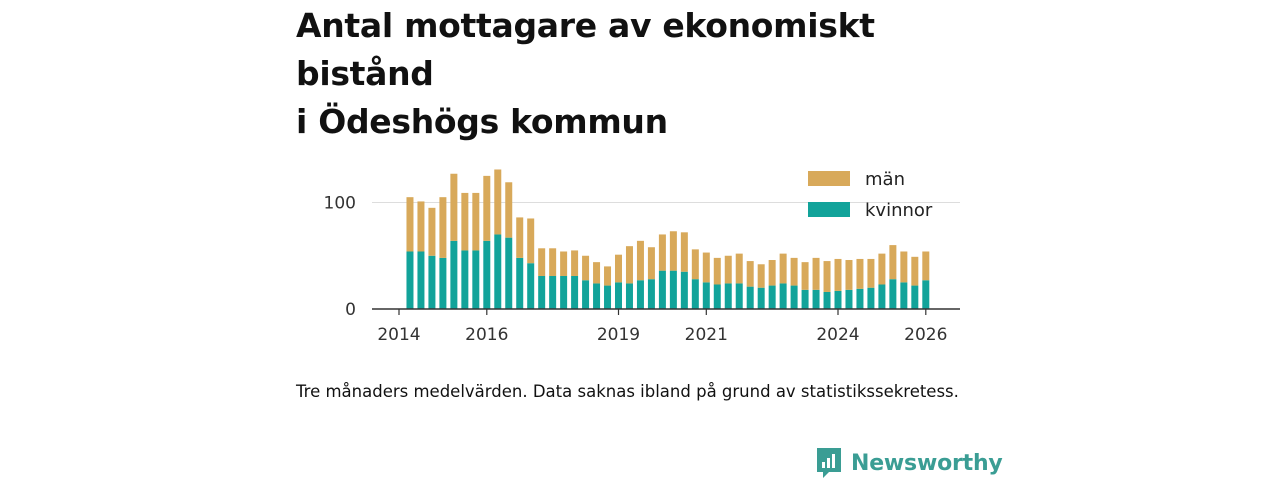 The image size is (1280, 480). Describe the element at coordinates (909, 463) in the screenshot. I see `newsworthy-logo: Newsworthy` at that location.